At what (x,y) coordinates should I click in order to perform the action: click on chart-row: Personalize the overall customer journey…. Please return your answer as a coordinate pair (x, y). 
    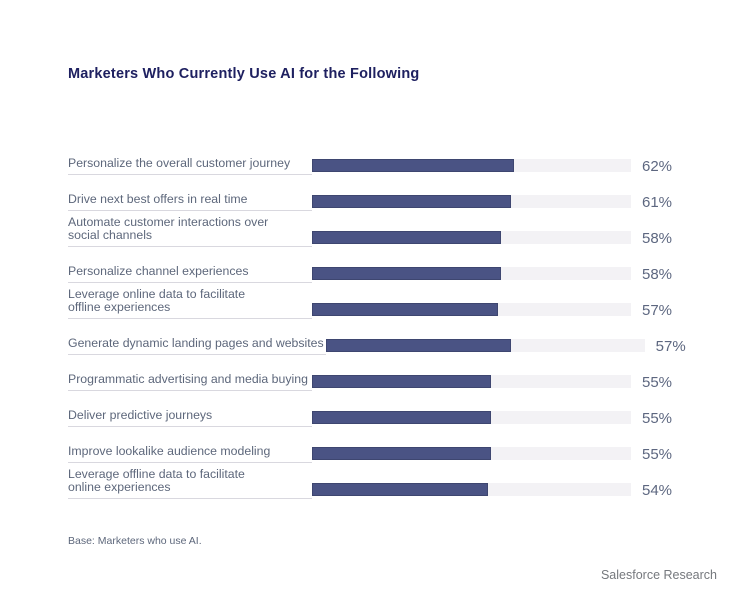
    Looking at the image, I should click on (375, 157).